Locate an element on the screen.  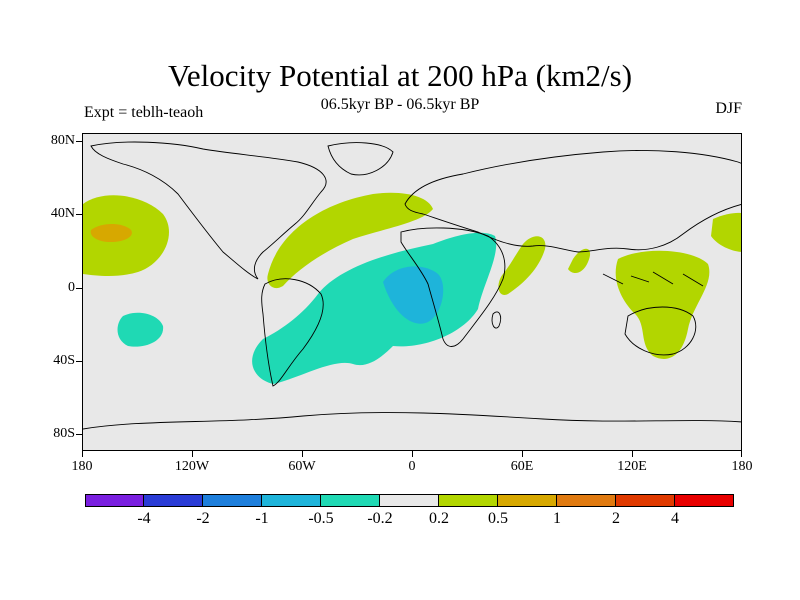
region-india-positive is located at coordinates (579, 261).